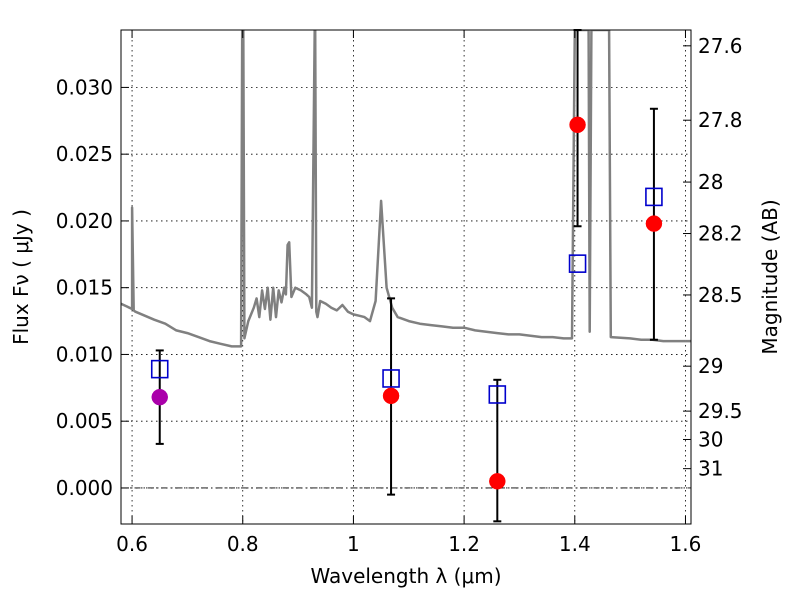 This screenshot has width=800, height=600. I want to click on right-tick-label: 28, so click(710, 182).